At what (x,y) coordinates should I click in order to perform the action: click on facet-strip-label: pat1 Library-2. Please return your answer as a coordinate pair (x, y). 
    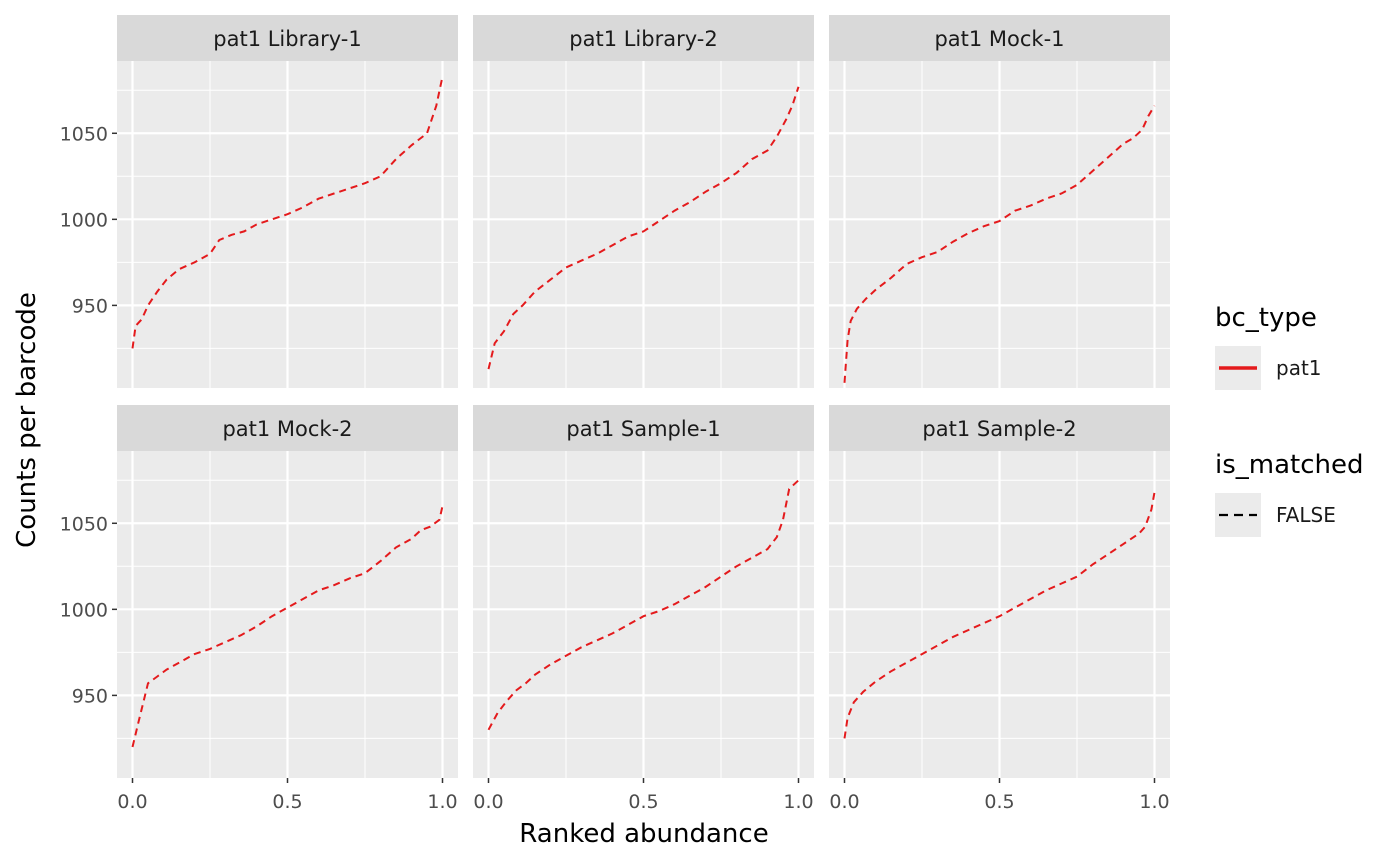
    Looking at the image, I should click on (643, 39).